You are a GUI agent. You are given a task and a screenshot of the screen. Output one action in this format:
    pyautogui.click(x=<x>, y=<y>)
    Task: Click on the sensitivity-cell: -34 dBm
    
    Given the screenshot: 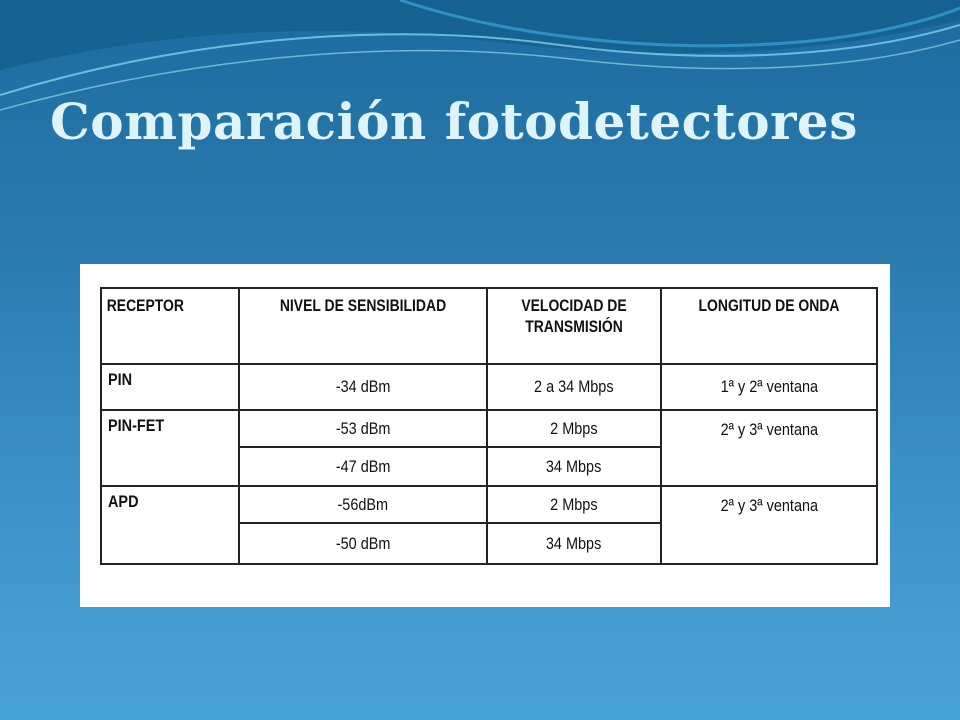 What is the action you would take?
    pyautogui.click(x=363, y=387)
    